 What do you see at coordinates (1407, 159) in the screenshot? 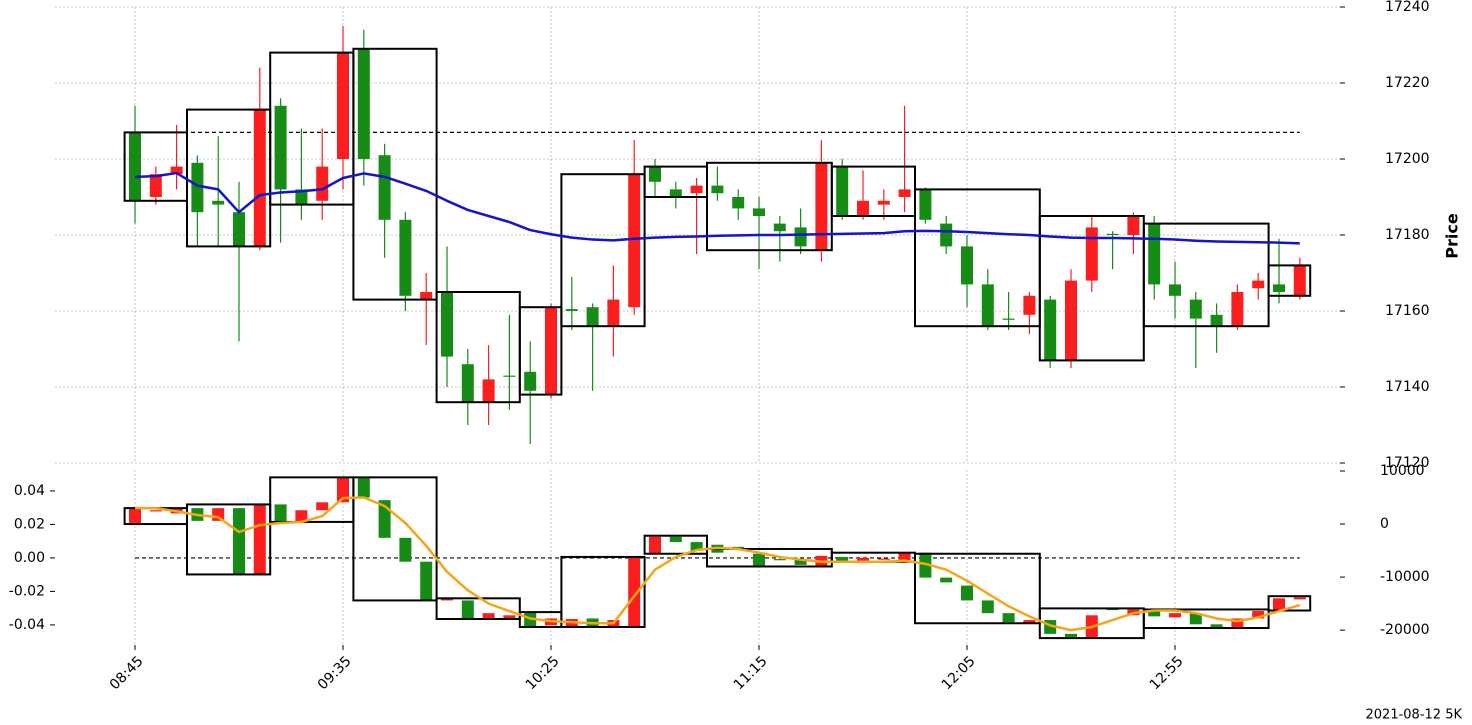
I see `y-tick-label: 17200` at bounding box center [1407, 159].